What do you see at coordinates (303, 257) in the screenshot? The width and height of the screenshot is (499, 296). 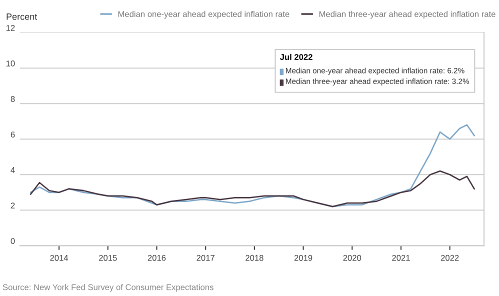 I see `x-tick-label: 2019` at bounding box center [303, 257].